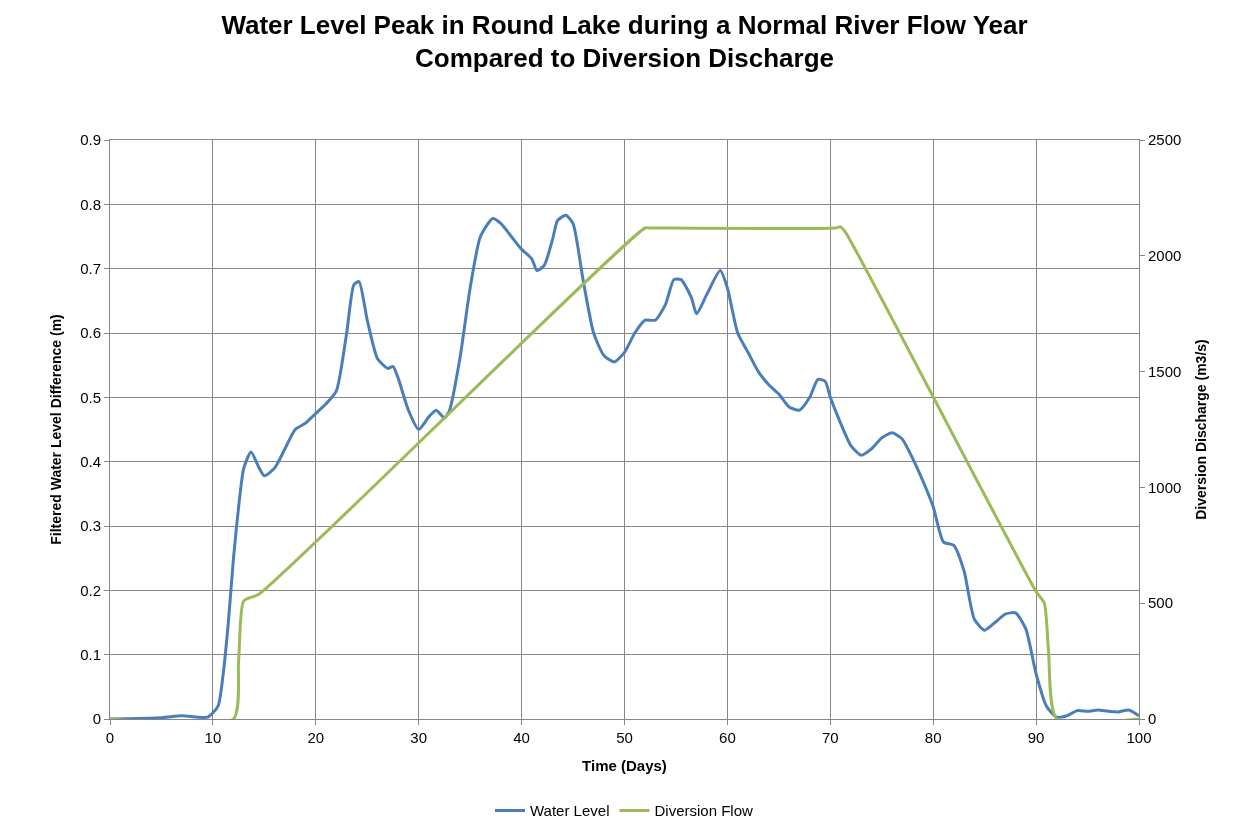 The width and height of the screenshot is (1249, 839). I want to click on y-axis-title: Filtered Water Level Difference (m), so click(55, 429).